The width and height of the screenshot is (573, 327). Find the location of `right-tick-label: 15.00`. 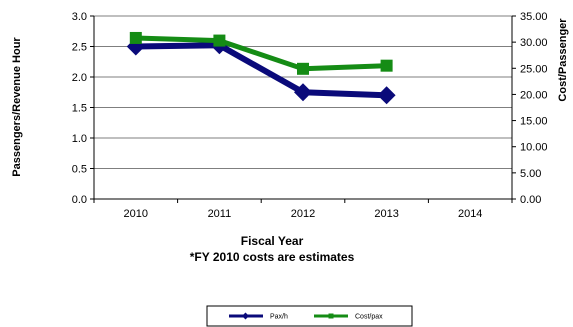

right-tick-label: 15.00 is located at coordinates (534, 122).